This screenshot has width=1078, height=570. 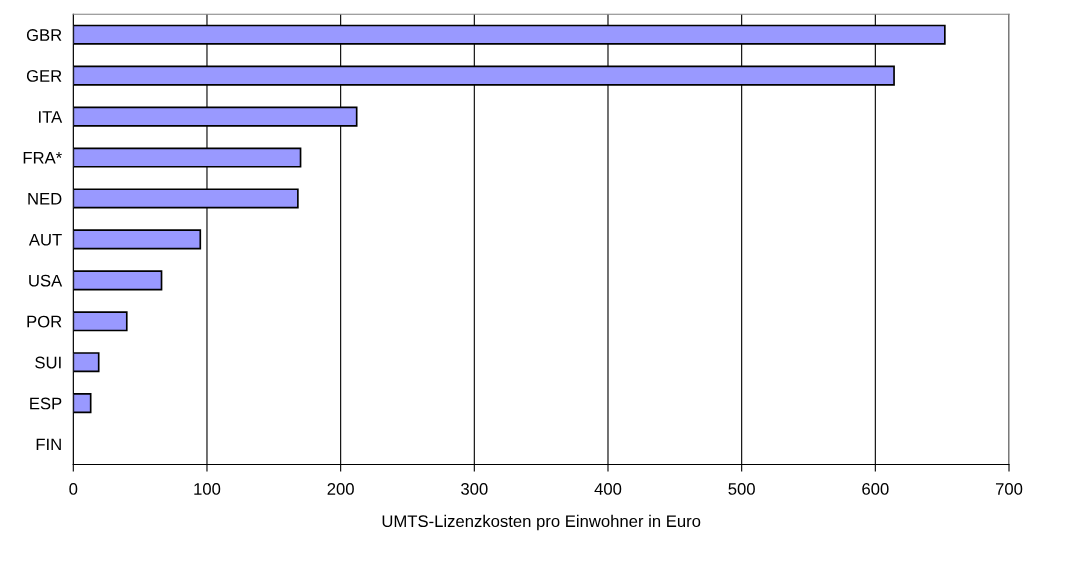 What do you see at coordinates (44, 76) in the screenshot?
I see `y-tick-label: GER` at bounding box center [44, 76].